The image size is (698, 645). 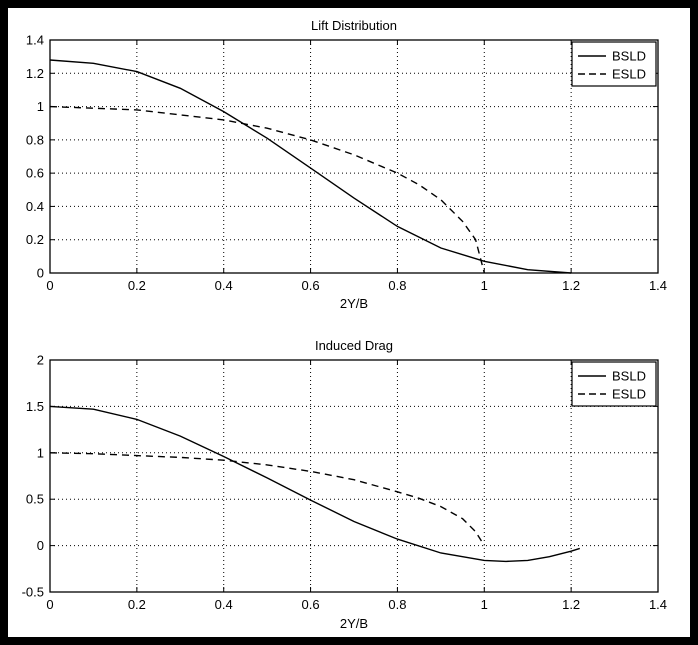 What do you see at coordinates (629, 56) in the screenshot?
I see `lift-legend-label-bsld: BSLD` at bounding box center [629, 56].